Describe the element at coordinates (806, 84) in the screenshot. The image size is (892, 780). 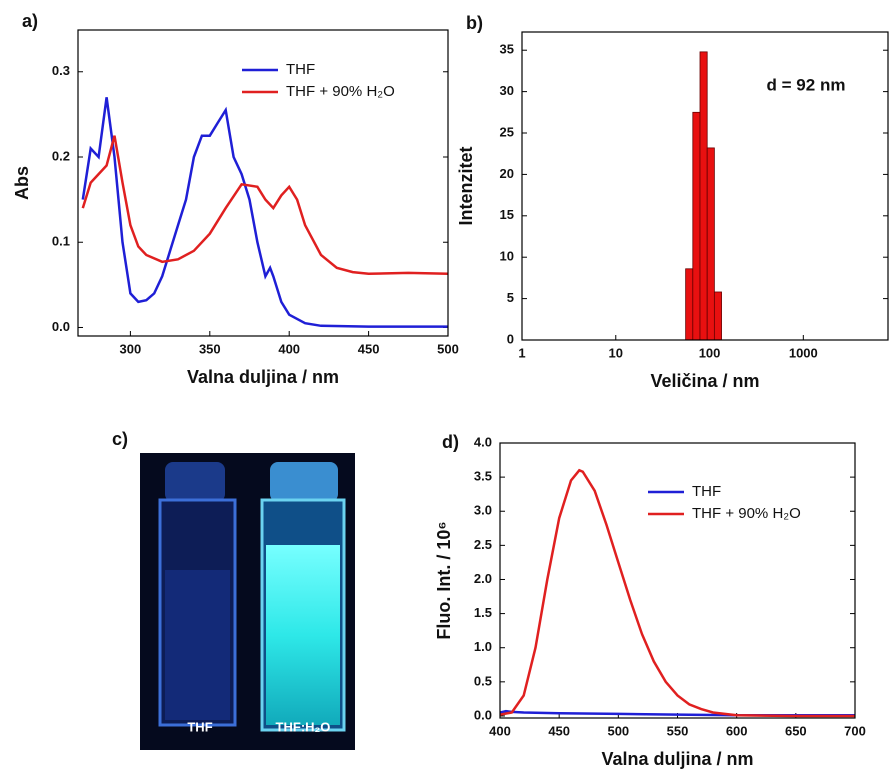
I see `annotation: d = 92 nm` at that location.